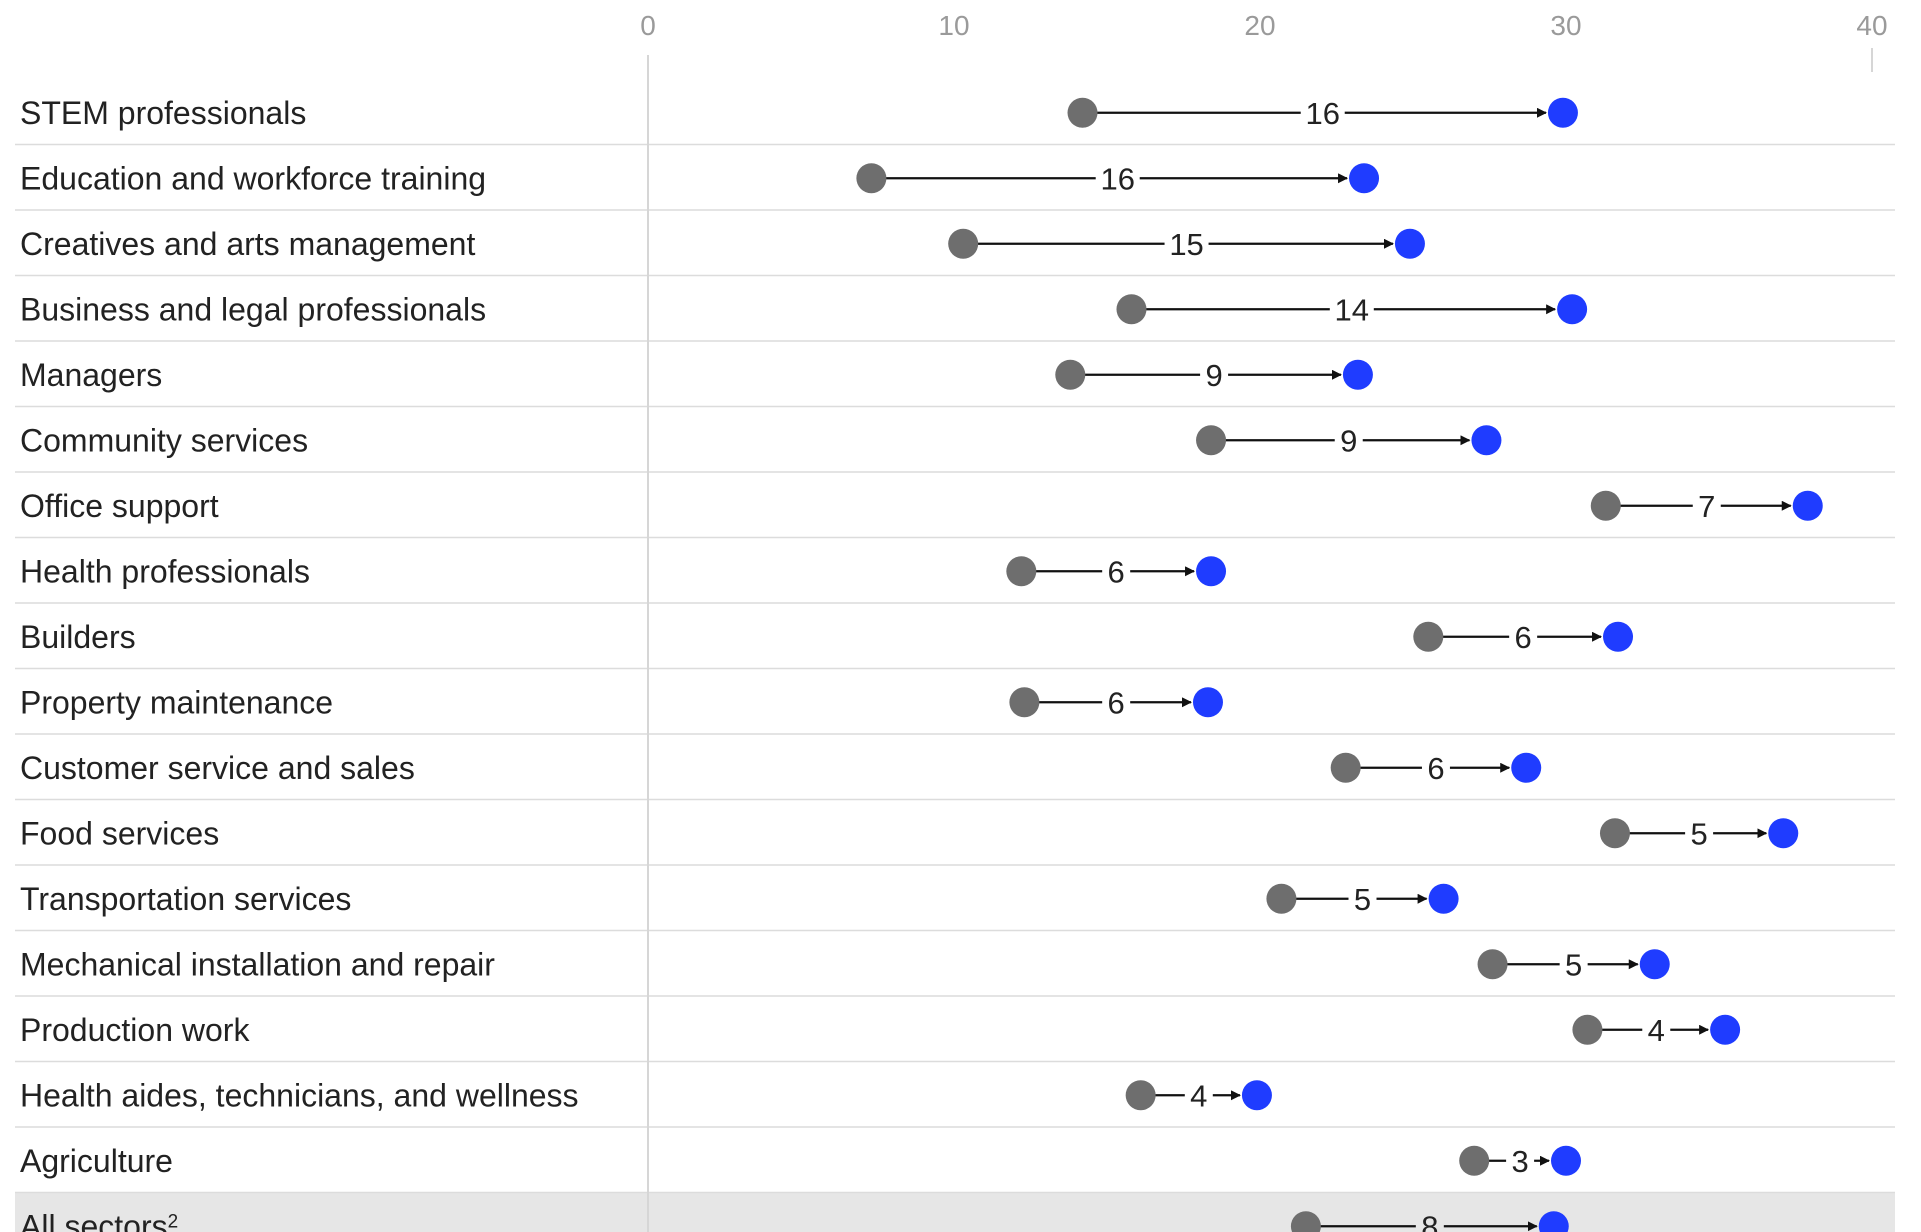  I want to click on row-label: Office support, so click(119, 506).